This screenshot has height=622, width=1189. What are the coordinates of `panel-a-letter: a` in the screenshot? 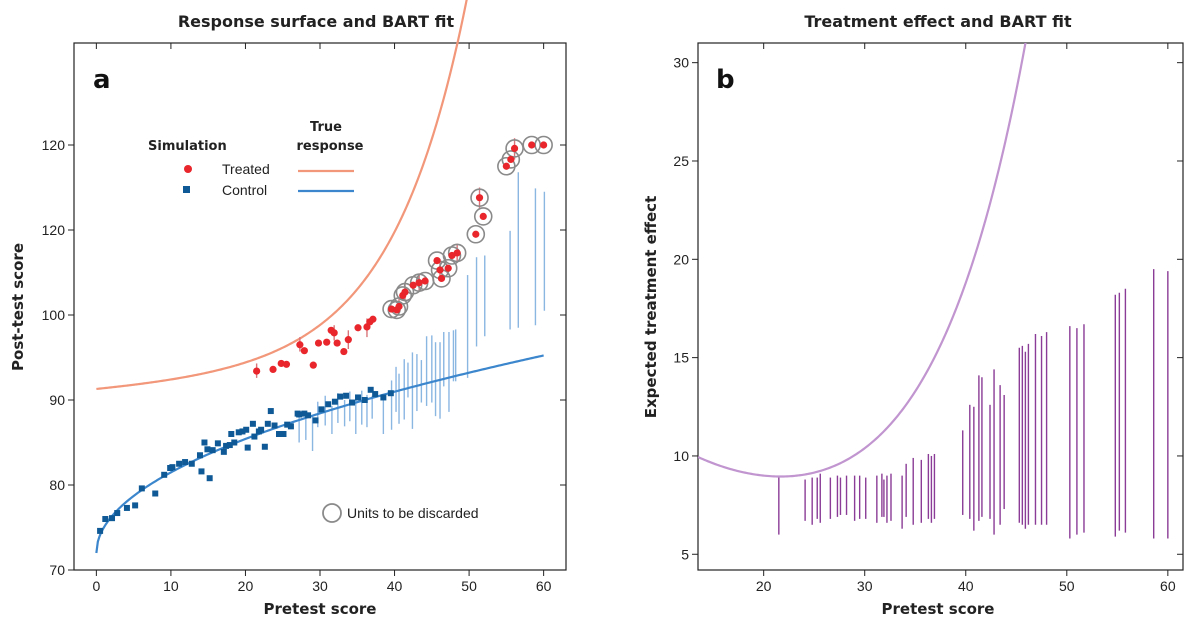 It's located at (102, 80).